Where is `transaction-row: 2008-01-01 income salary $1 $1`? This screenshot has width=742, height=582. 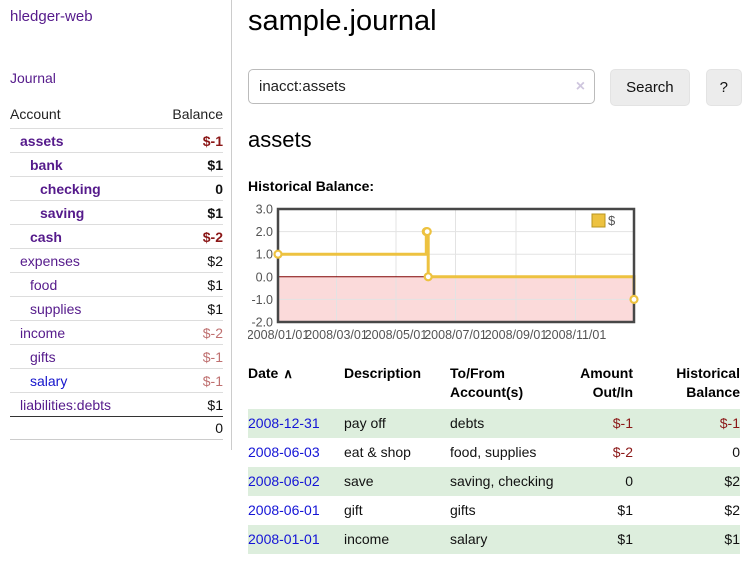
transaction-row: 2008-01-01 income salary $1 $1 is located at coordinates (494, 539).